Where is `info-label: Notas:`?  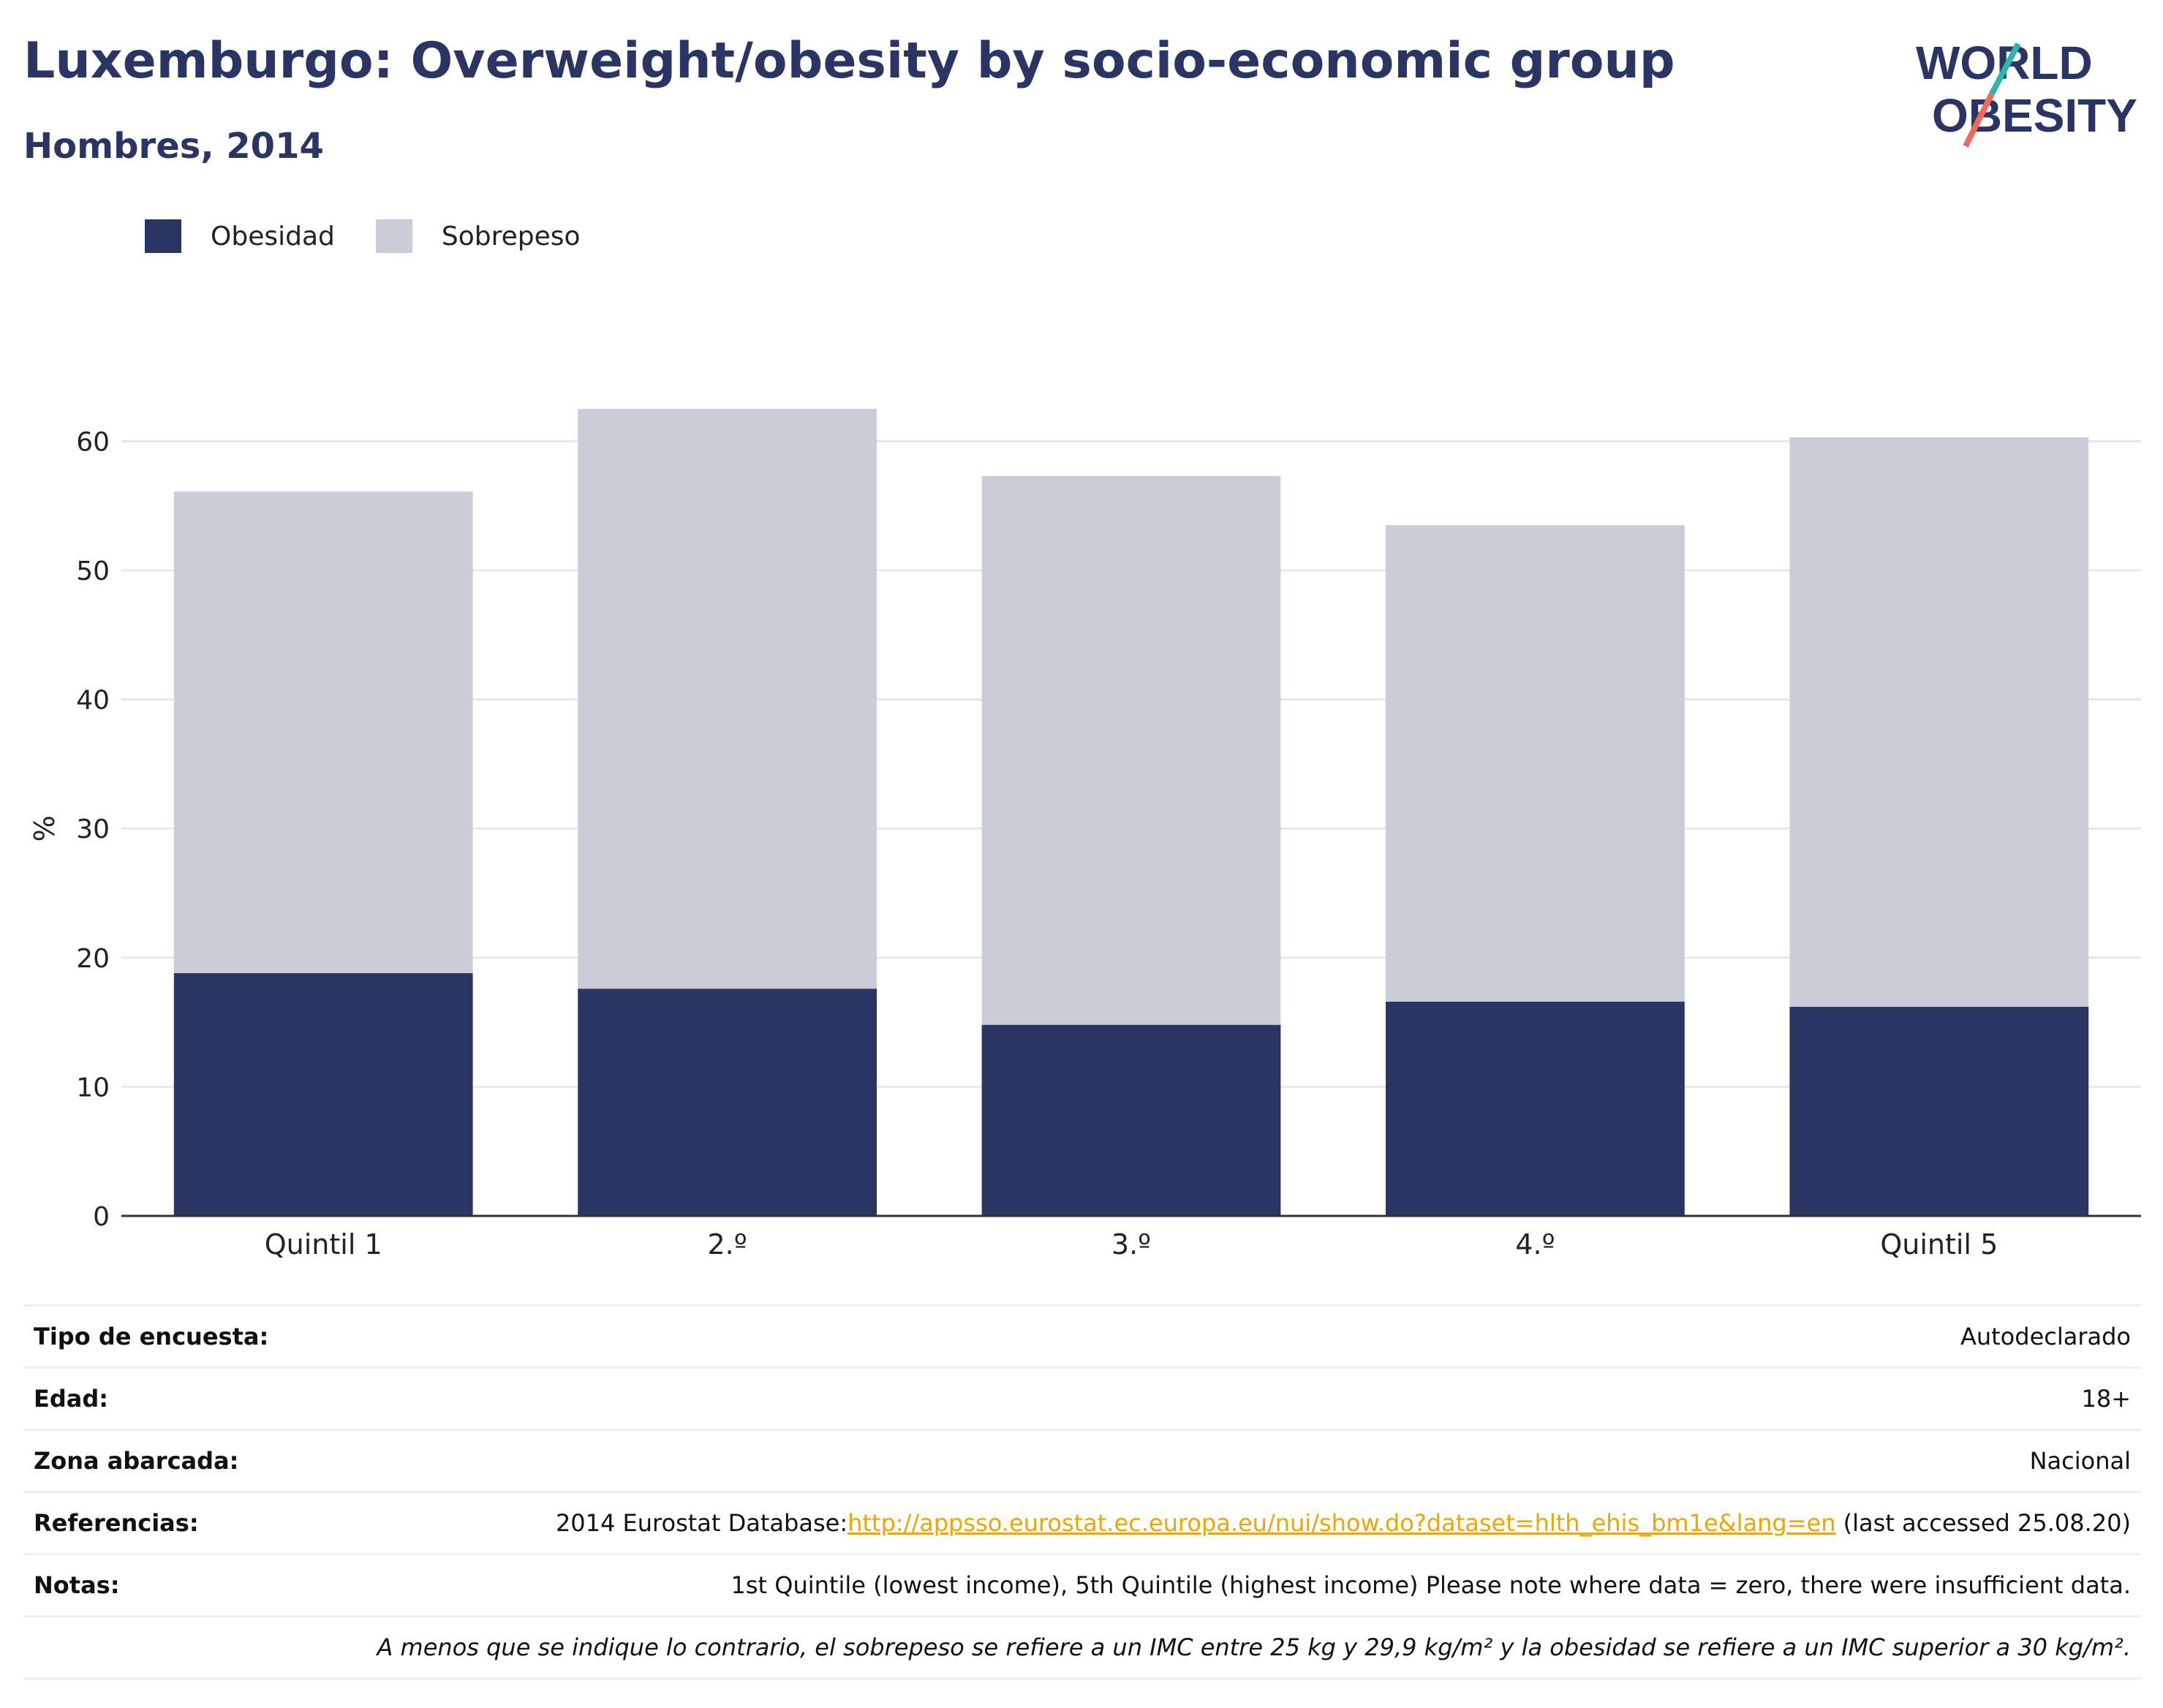 info-label: Notas: is located at coordinates (77, 1585).